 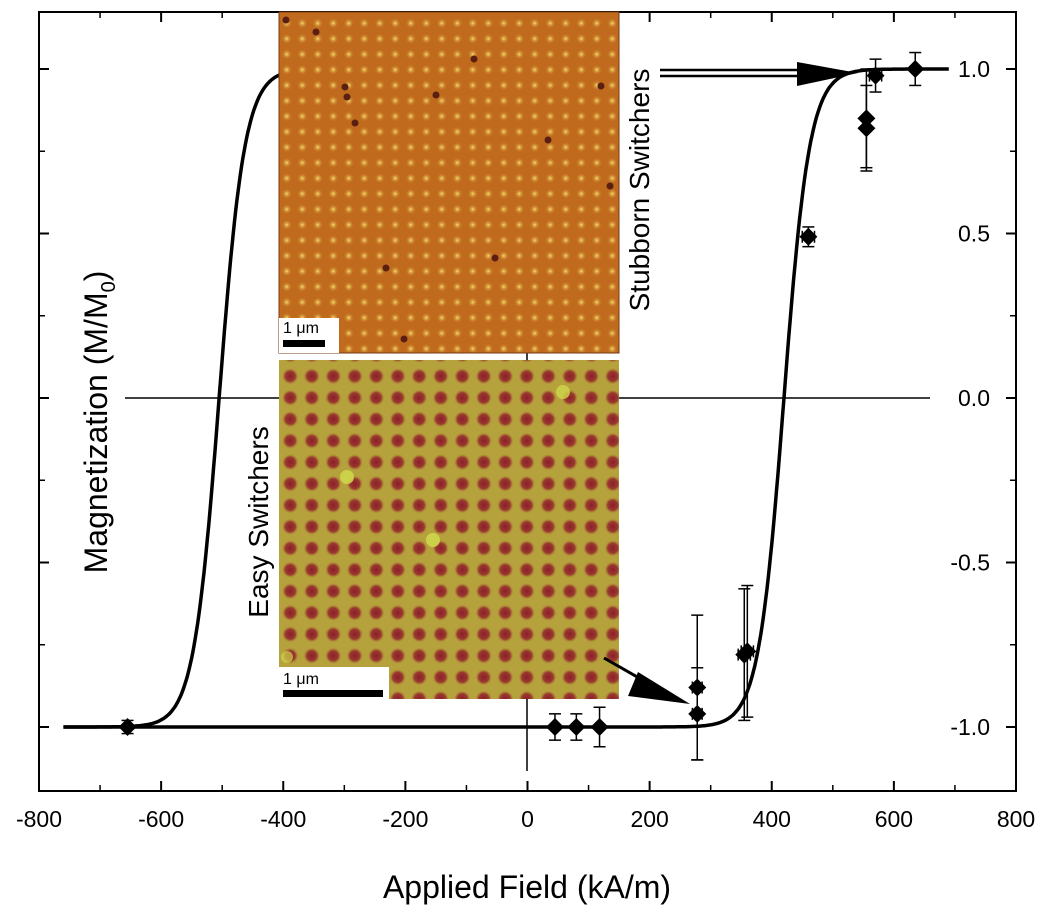 I want to click on inset-bottom-image: 1 μm, so click(x=449, y=529).